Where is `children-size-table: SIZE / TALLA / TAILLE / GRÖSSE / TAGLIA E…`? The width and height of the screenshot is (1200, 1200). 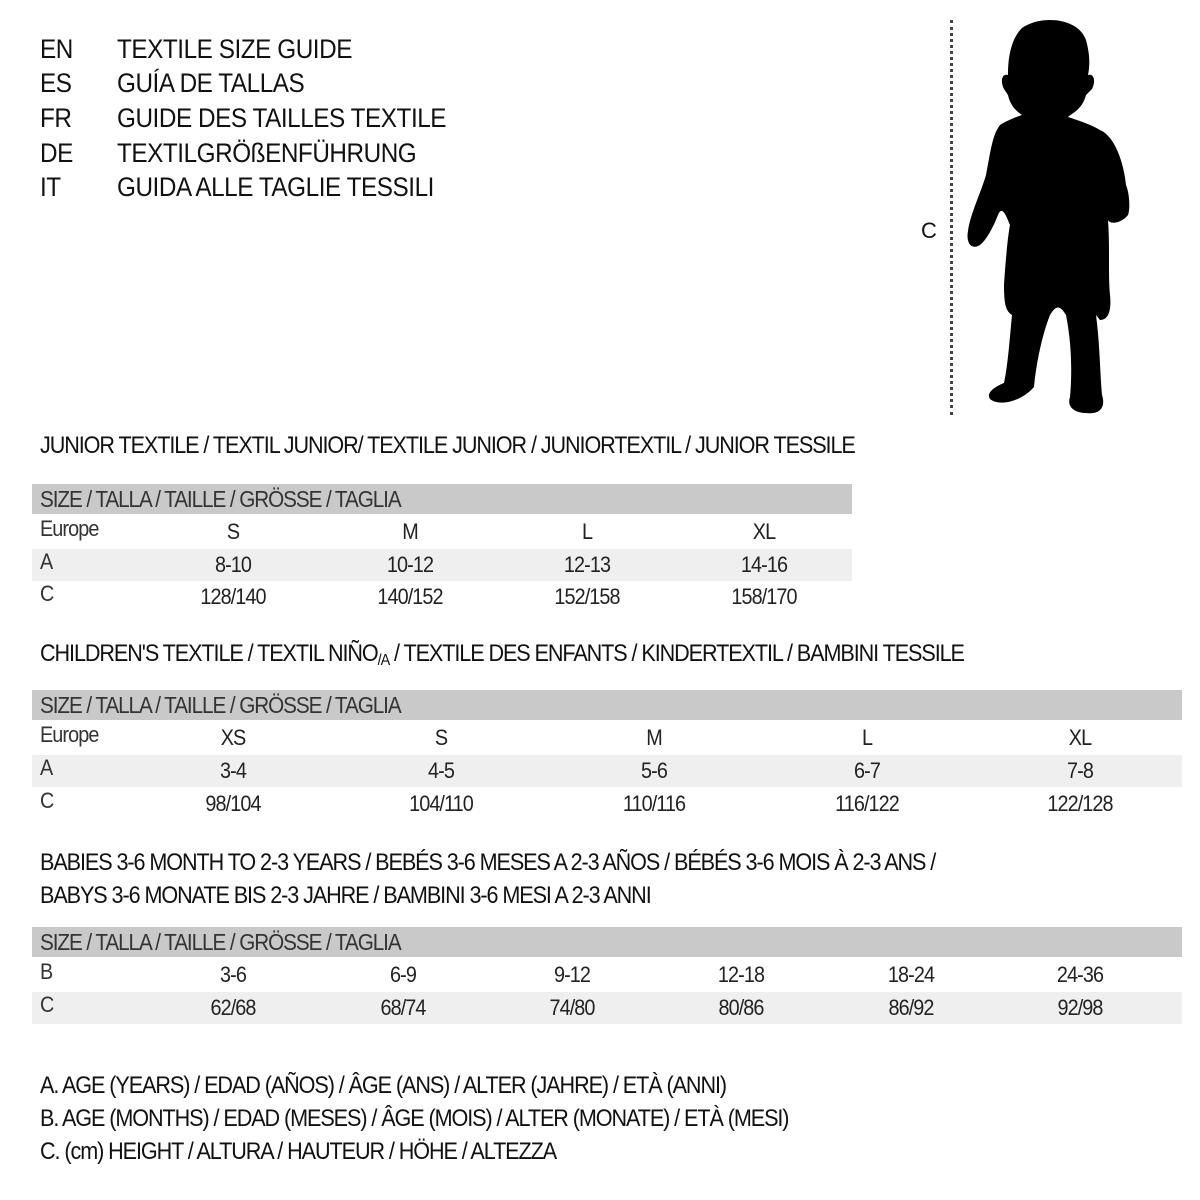
children-size-table: SIZE / TALLA / TAILLE / GRÖSSE / TAGLIA E… is located at coordinates (607, 755).